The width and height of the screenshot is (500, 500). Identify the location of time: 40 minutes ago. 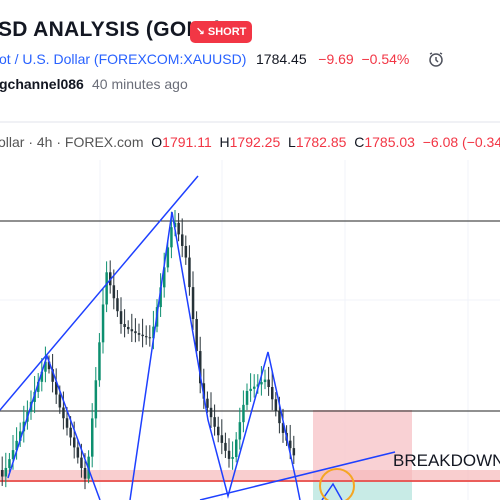
(140, 84).